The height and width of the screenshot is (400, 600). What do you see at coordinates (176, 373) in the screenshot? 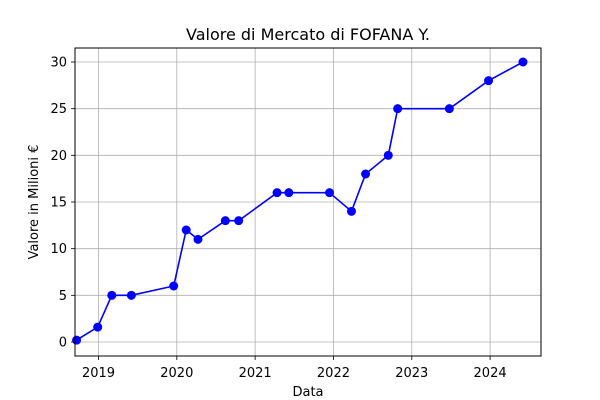
I see `x-tick-label: 2020` at bounding box center [176, 373].